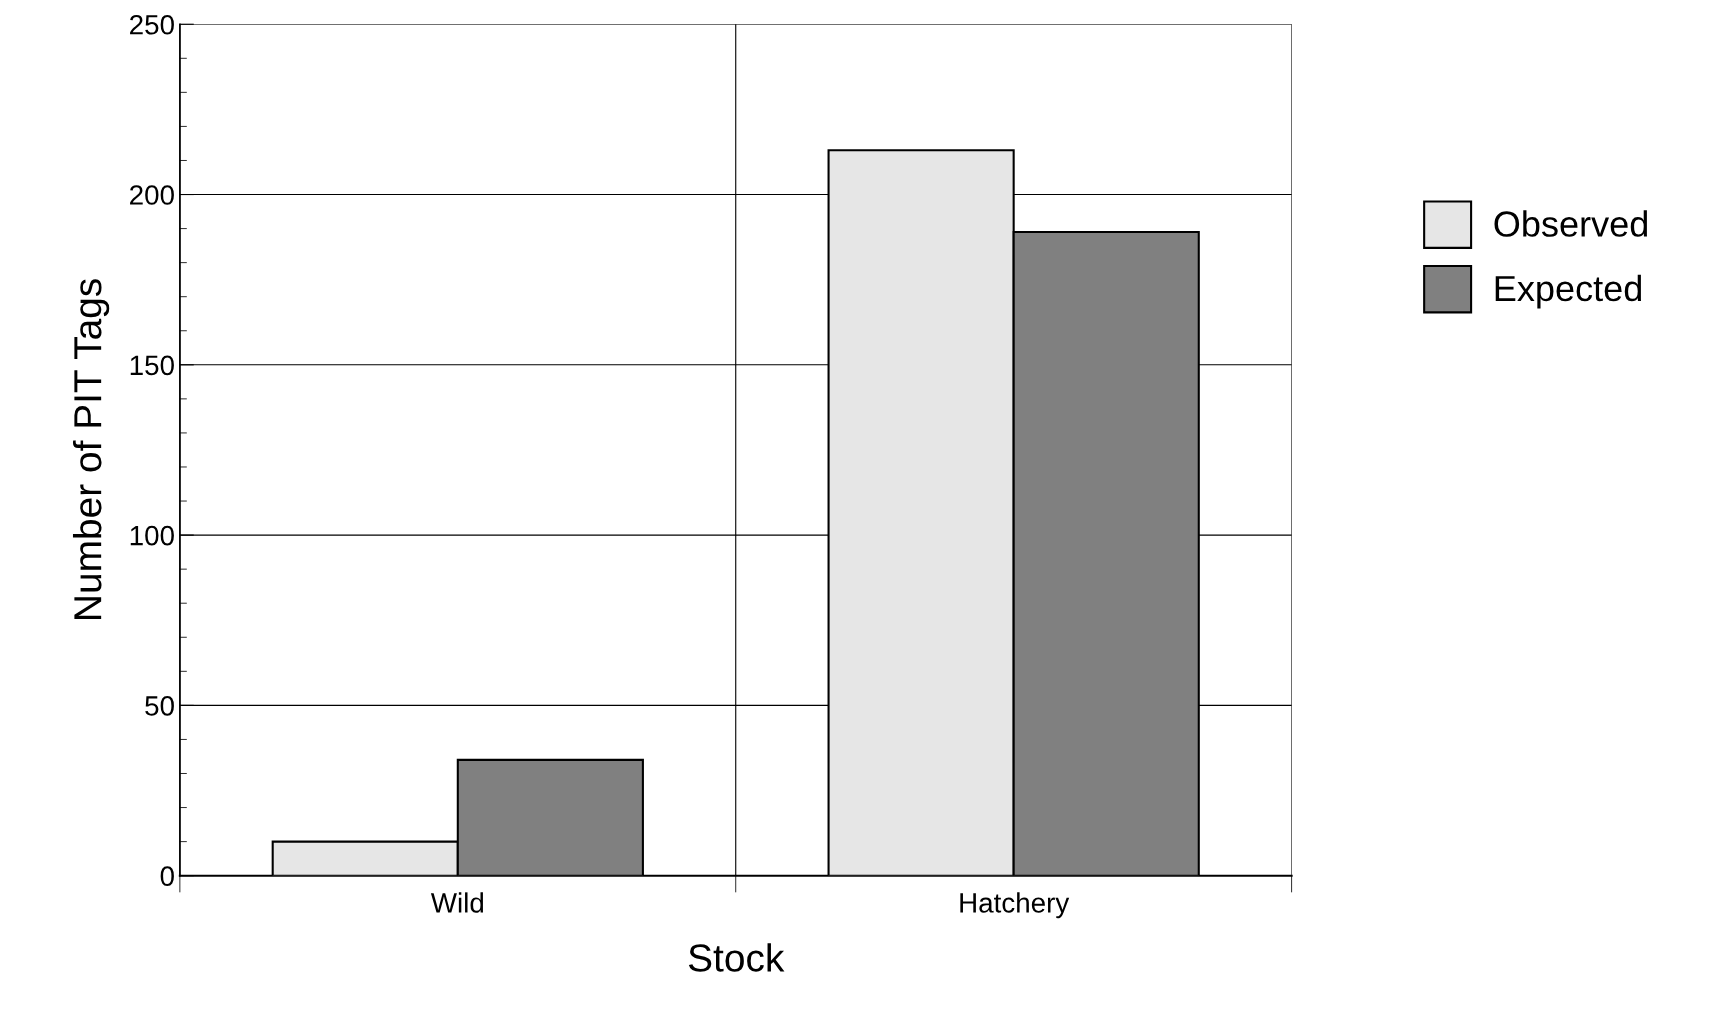  Describe the element at coordinates (167, 876) in the screenshot. I see `y-tick-label: 0` at that location.